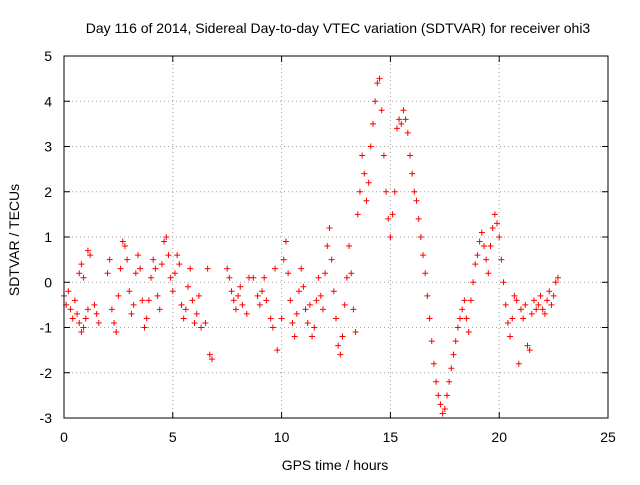  I want to click on x-tick-label: 15, so click(391, 437).